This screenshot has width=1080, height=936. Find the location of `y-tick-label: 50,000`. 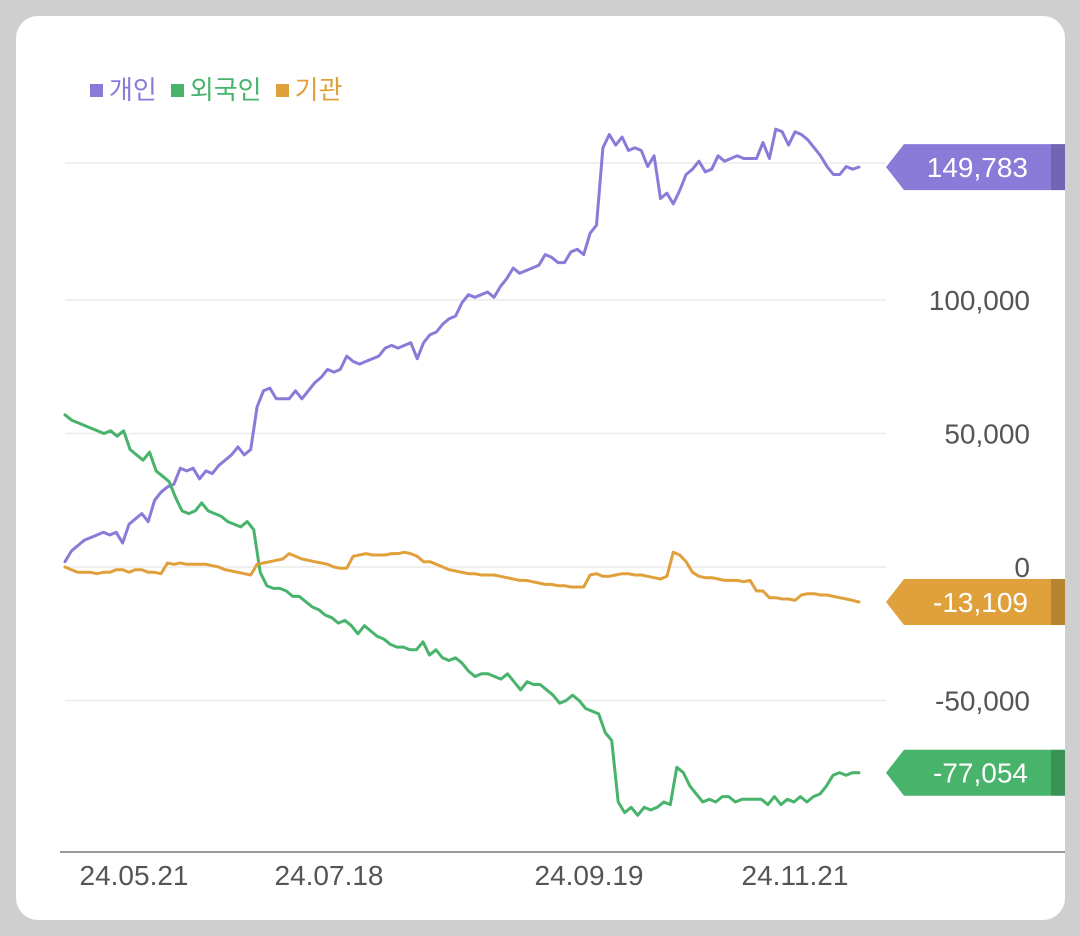

y-tick-label: 50,000 is located at coordinates (987, 434).